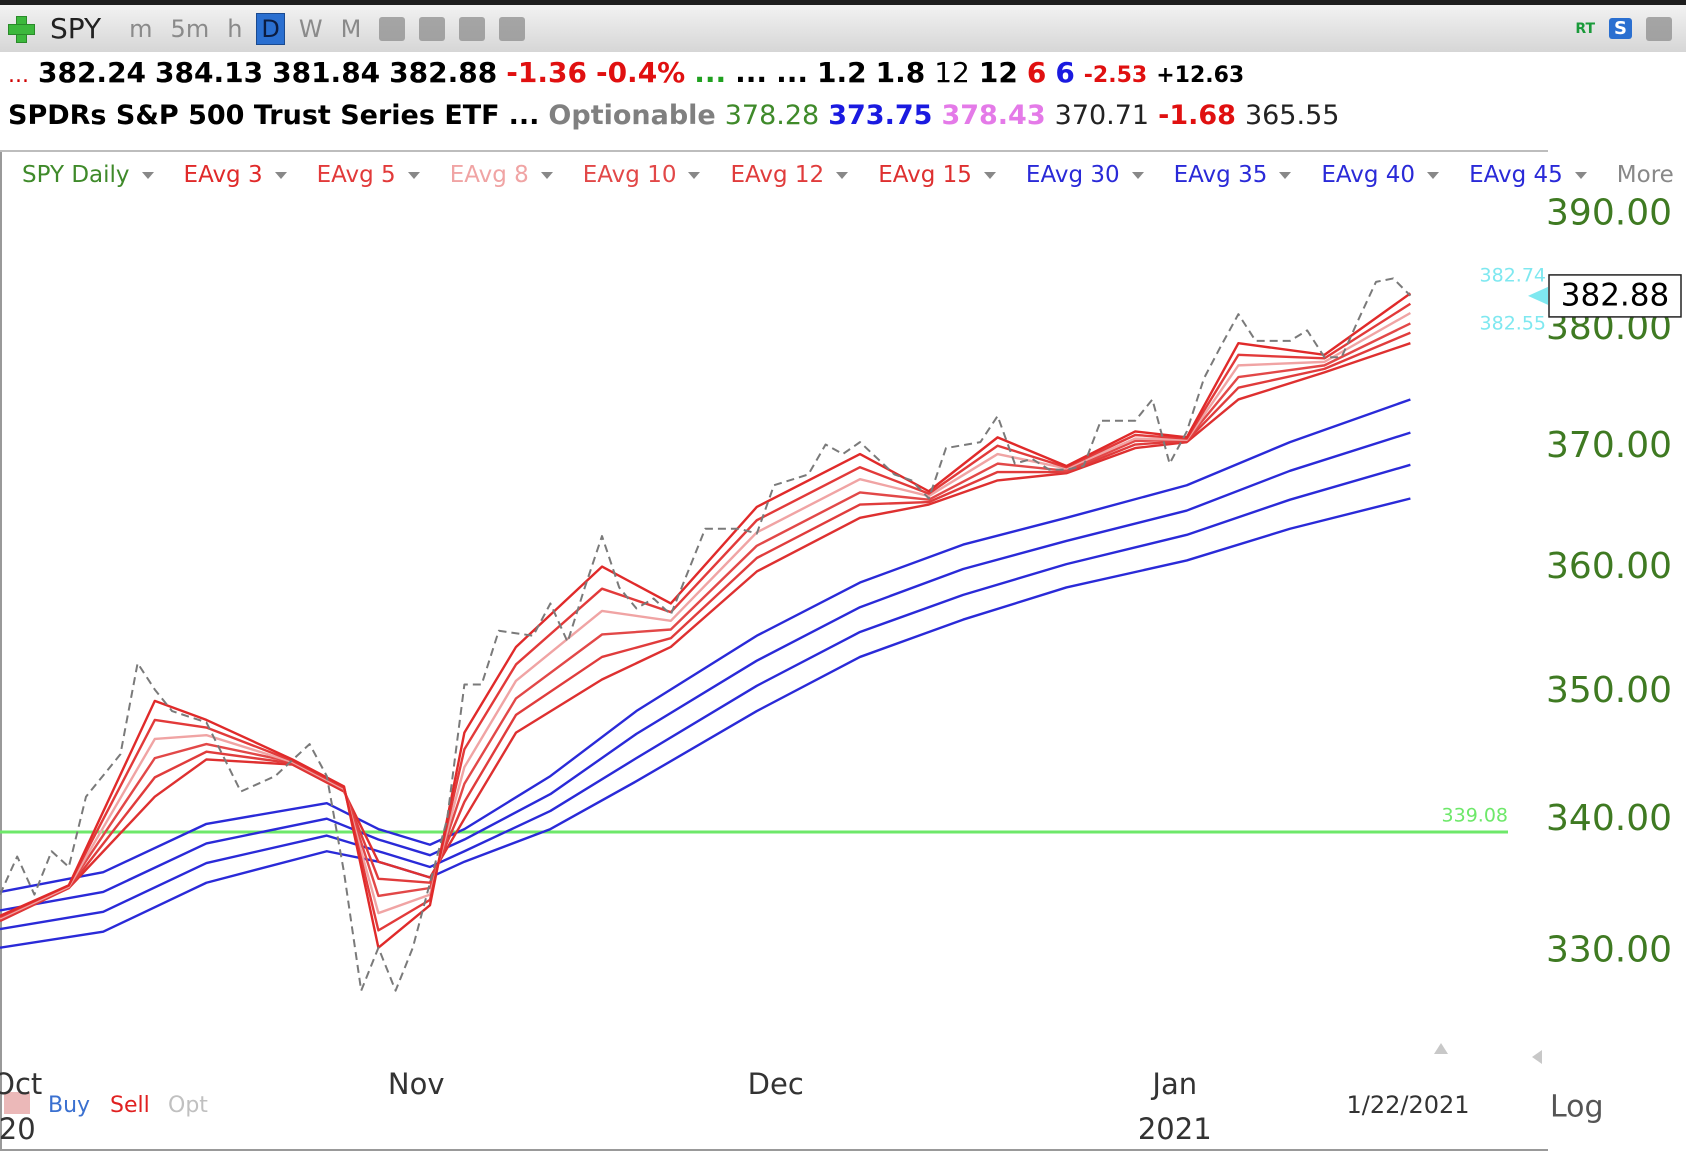 Image resolution: width=1686 pixels, height=1154 pixels. I want to click on quote-field: 378.28, so click(772, 115).